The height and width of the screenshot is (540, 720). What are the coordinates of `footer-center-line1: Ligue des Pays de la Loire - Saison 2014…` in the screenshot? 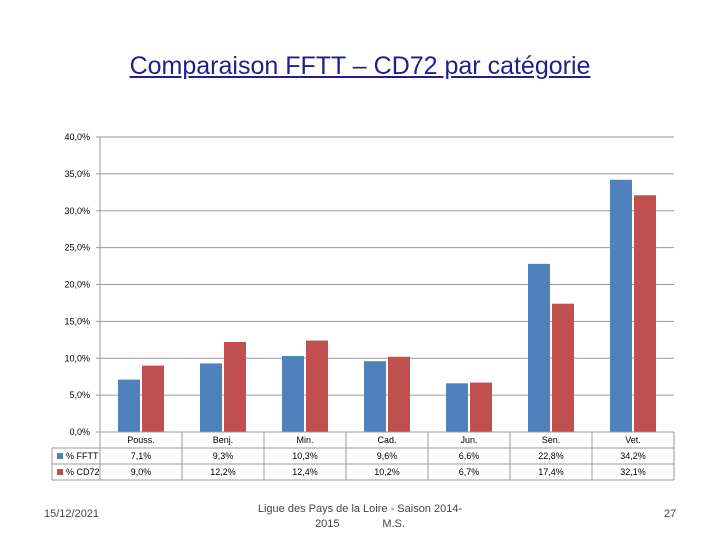 It's located at (360, 509).